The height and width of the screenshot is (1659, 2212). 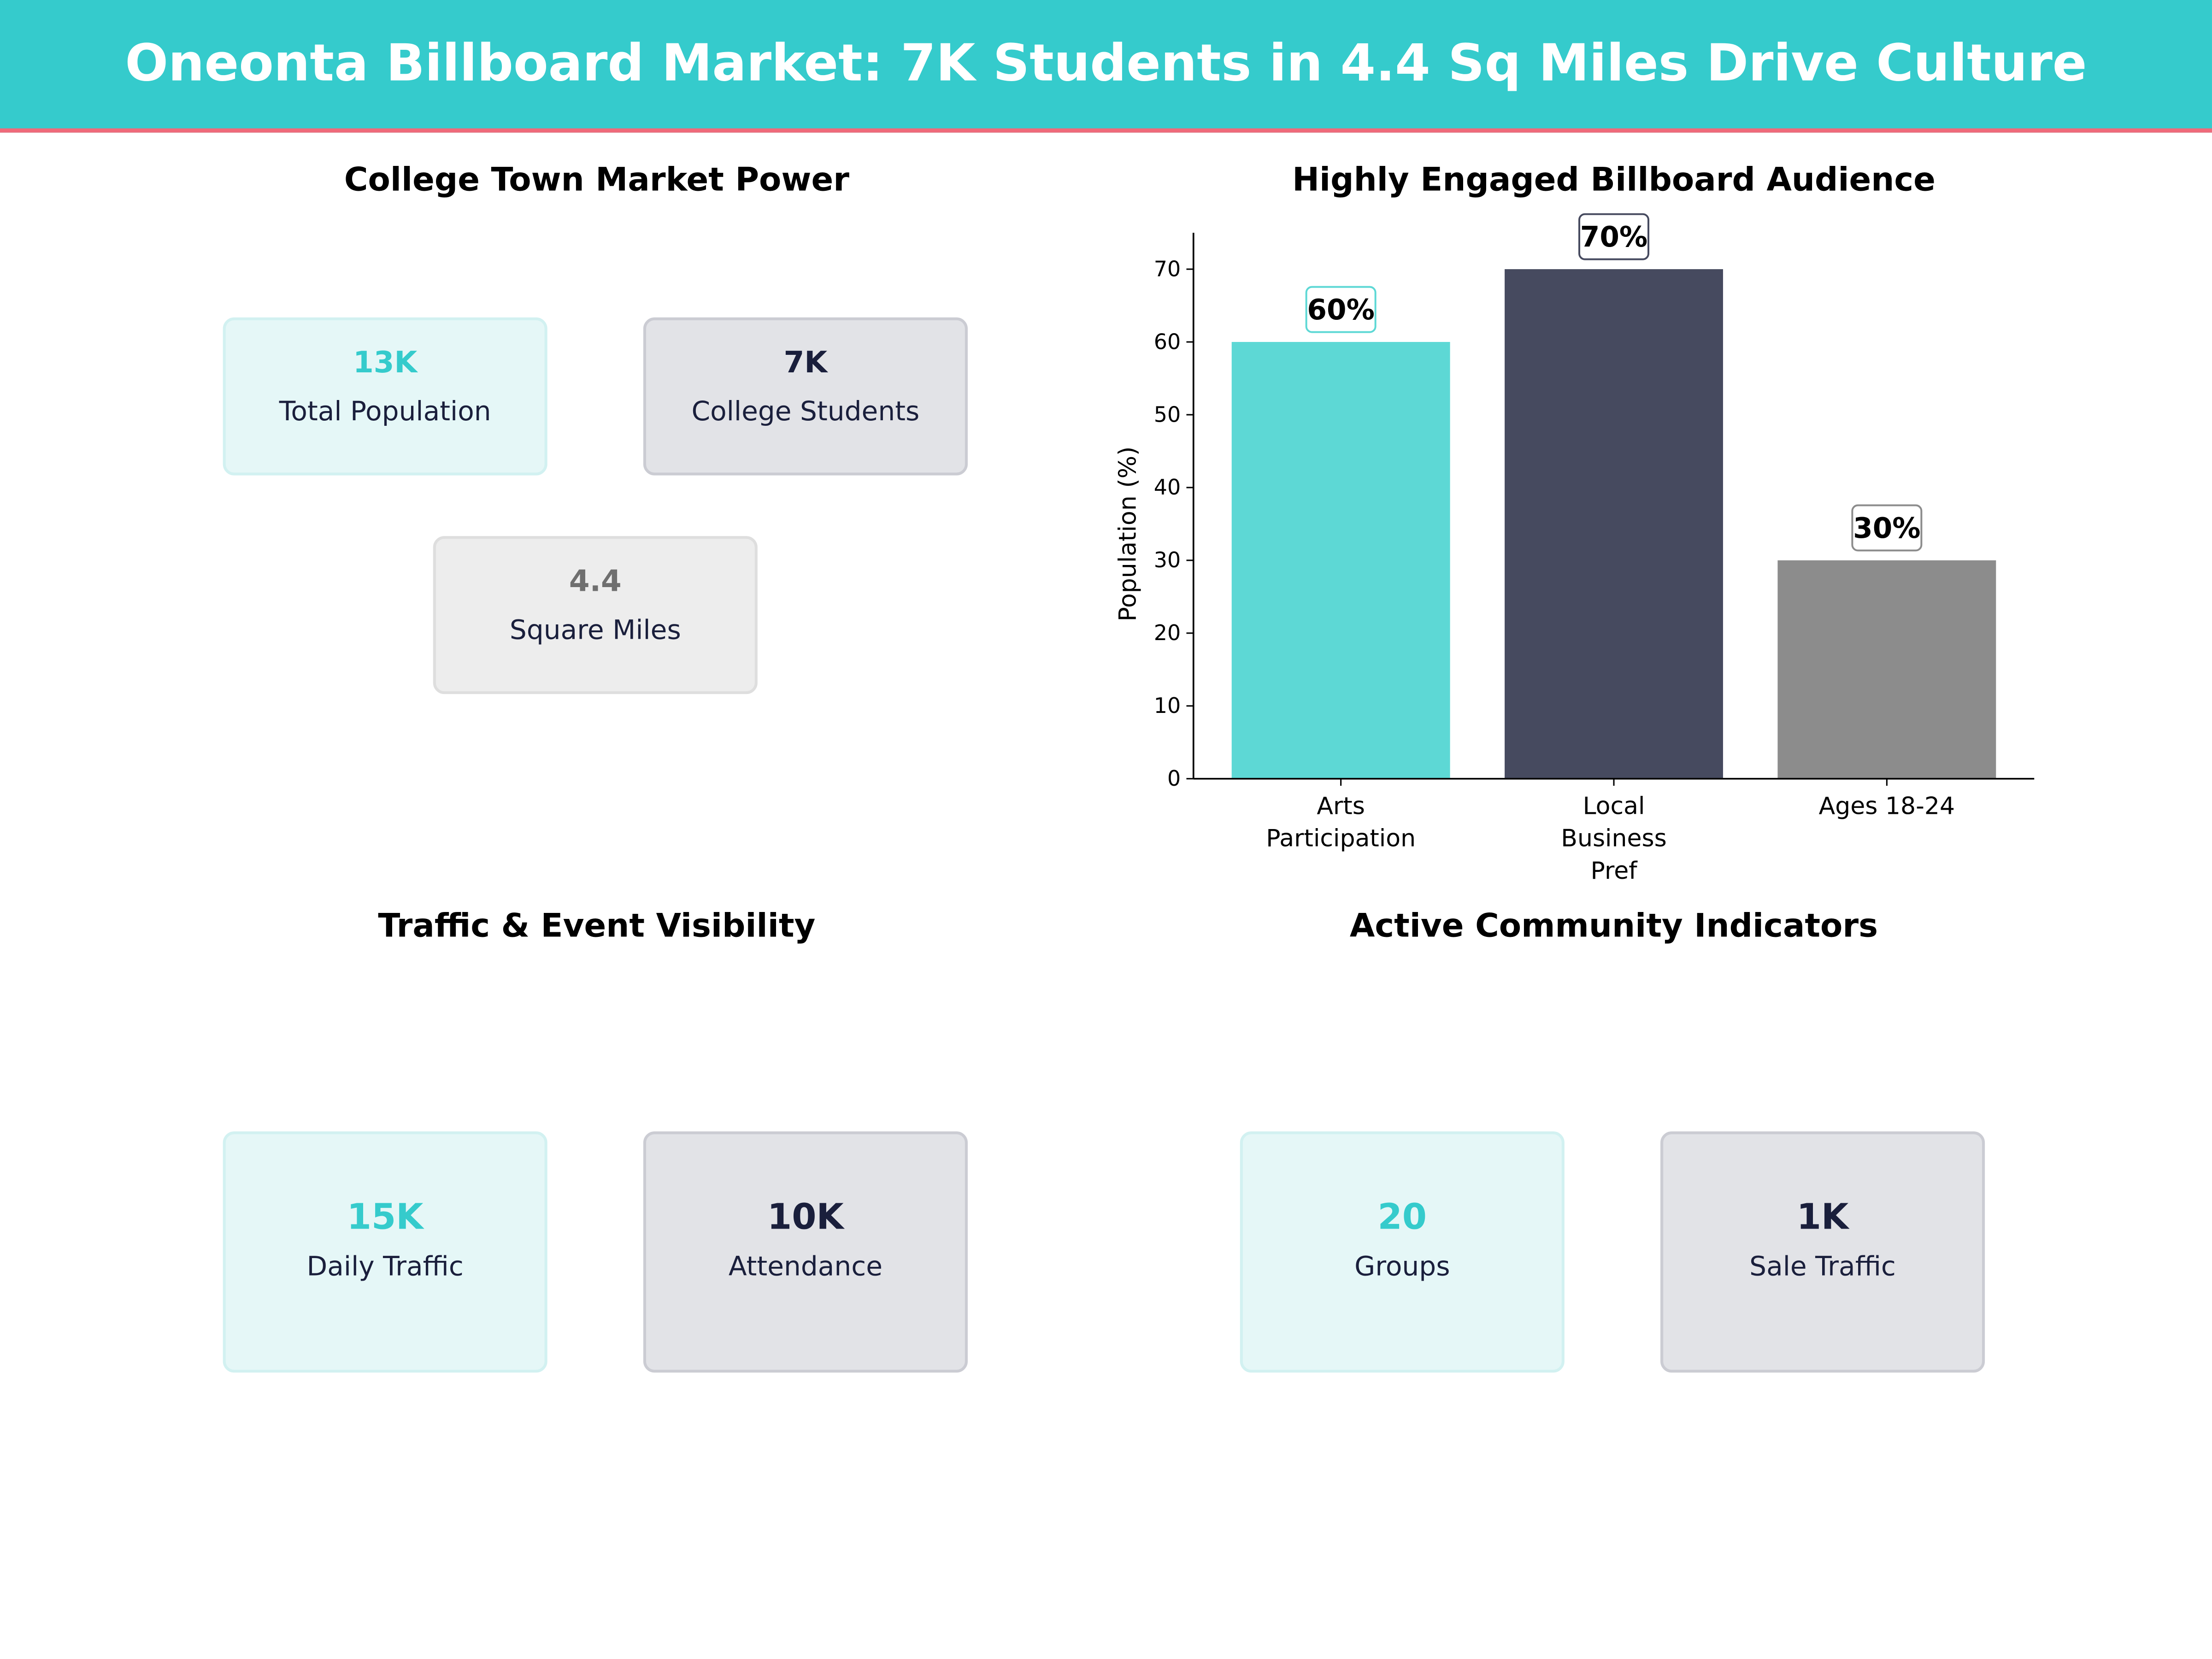 I want to click on x-tick-label: Participation, so click(x=1341, y=839).